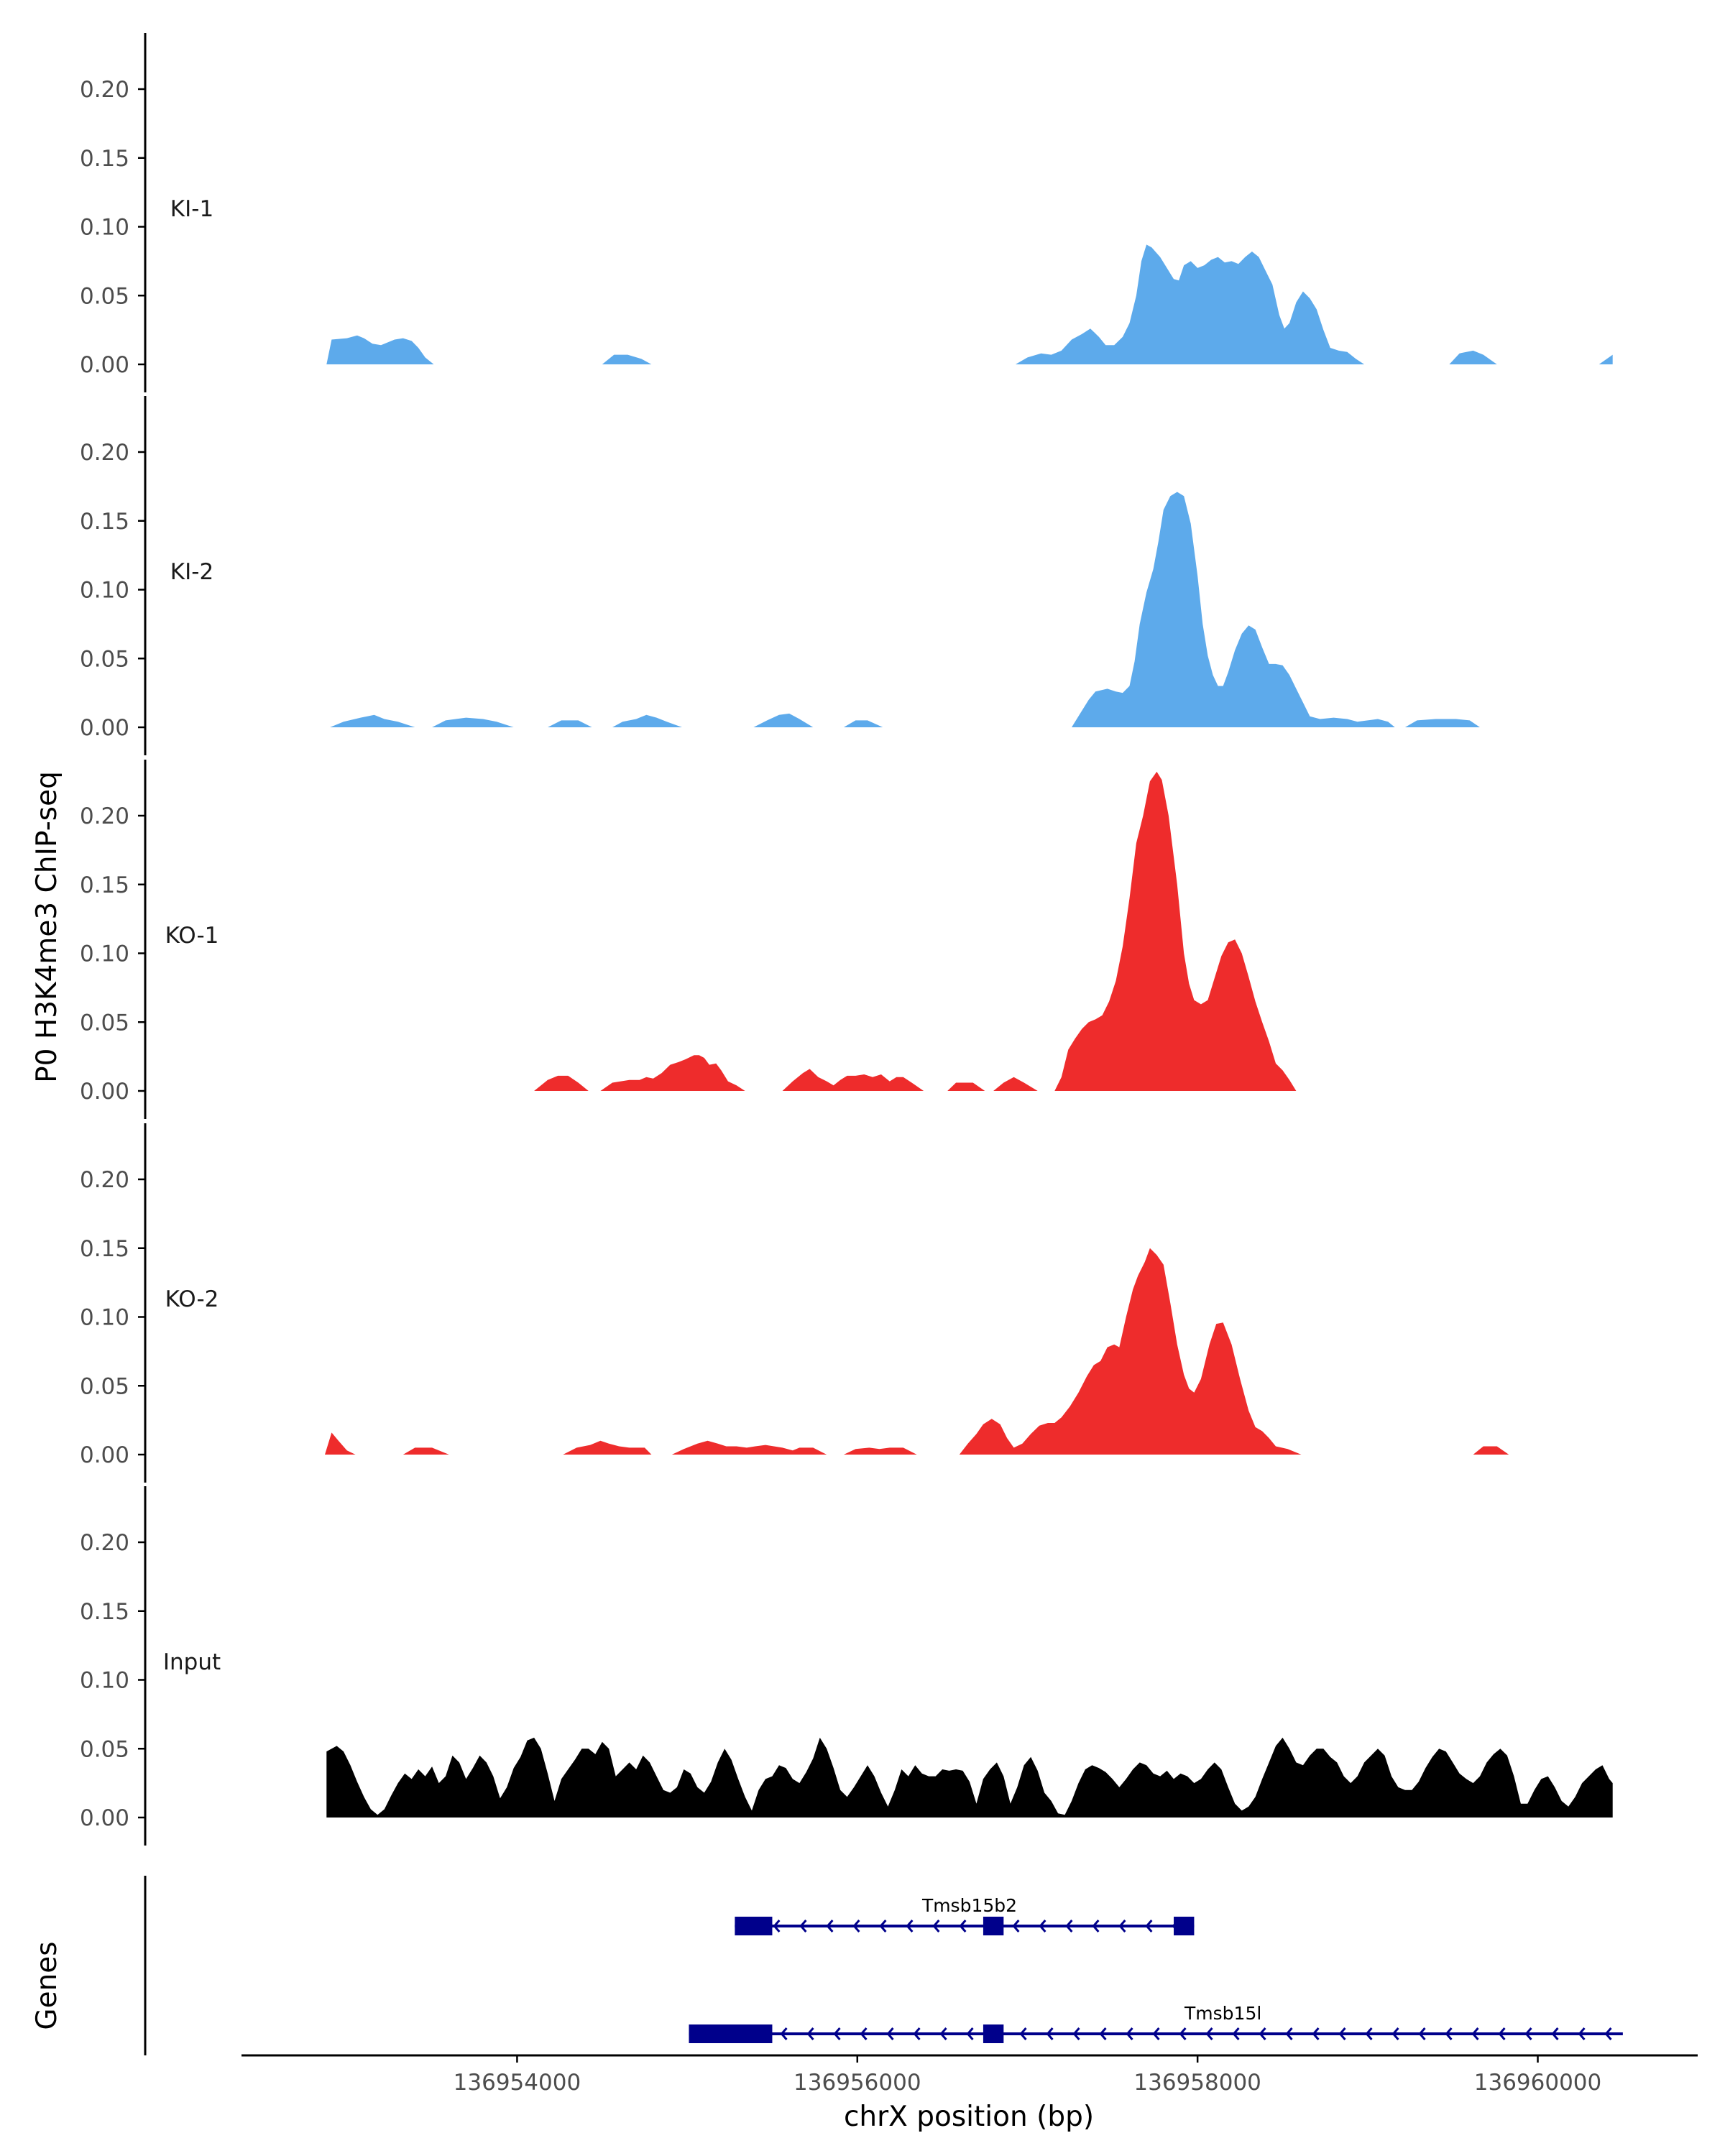 The height and width of the screenshot is (2156, 1725). What do you see at coordinates (47, 1985) in the screenshot?
I see `gene-panel-label: Genes` at bounding box center [47, 1985].